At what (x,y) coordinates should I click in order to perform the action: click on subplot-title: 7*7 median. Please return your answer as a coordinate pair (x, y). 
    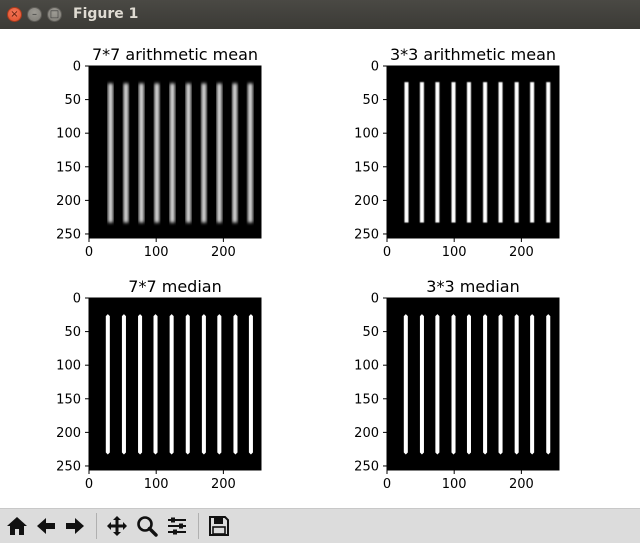
    Looking at the image, I should click on (174, 286).